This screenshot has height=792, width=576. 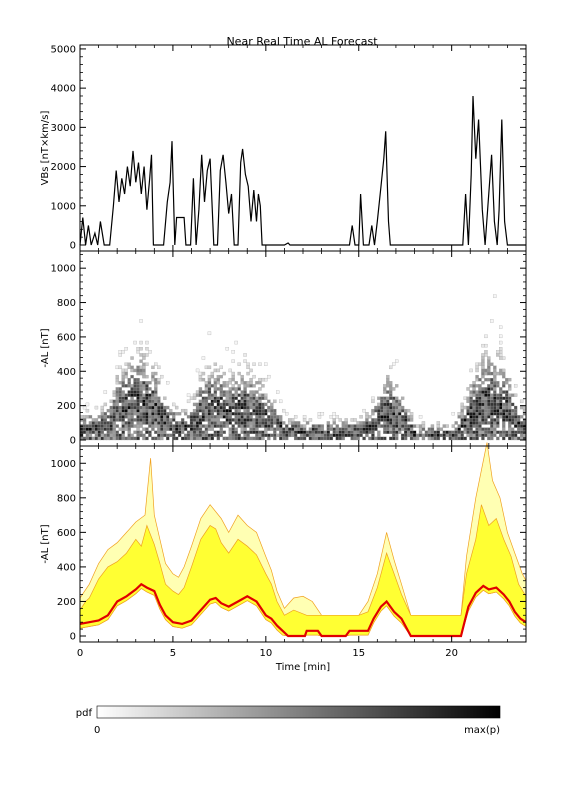 I want to click on y-tick-label: 5000, so click(x=63, y=49).